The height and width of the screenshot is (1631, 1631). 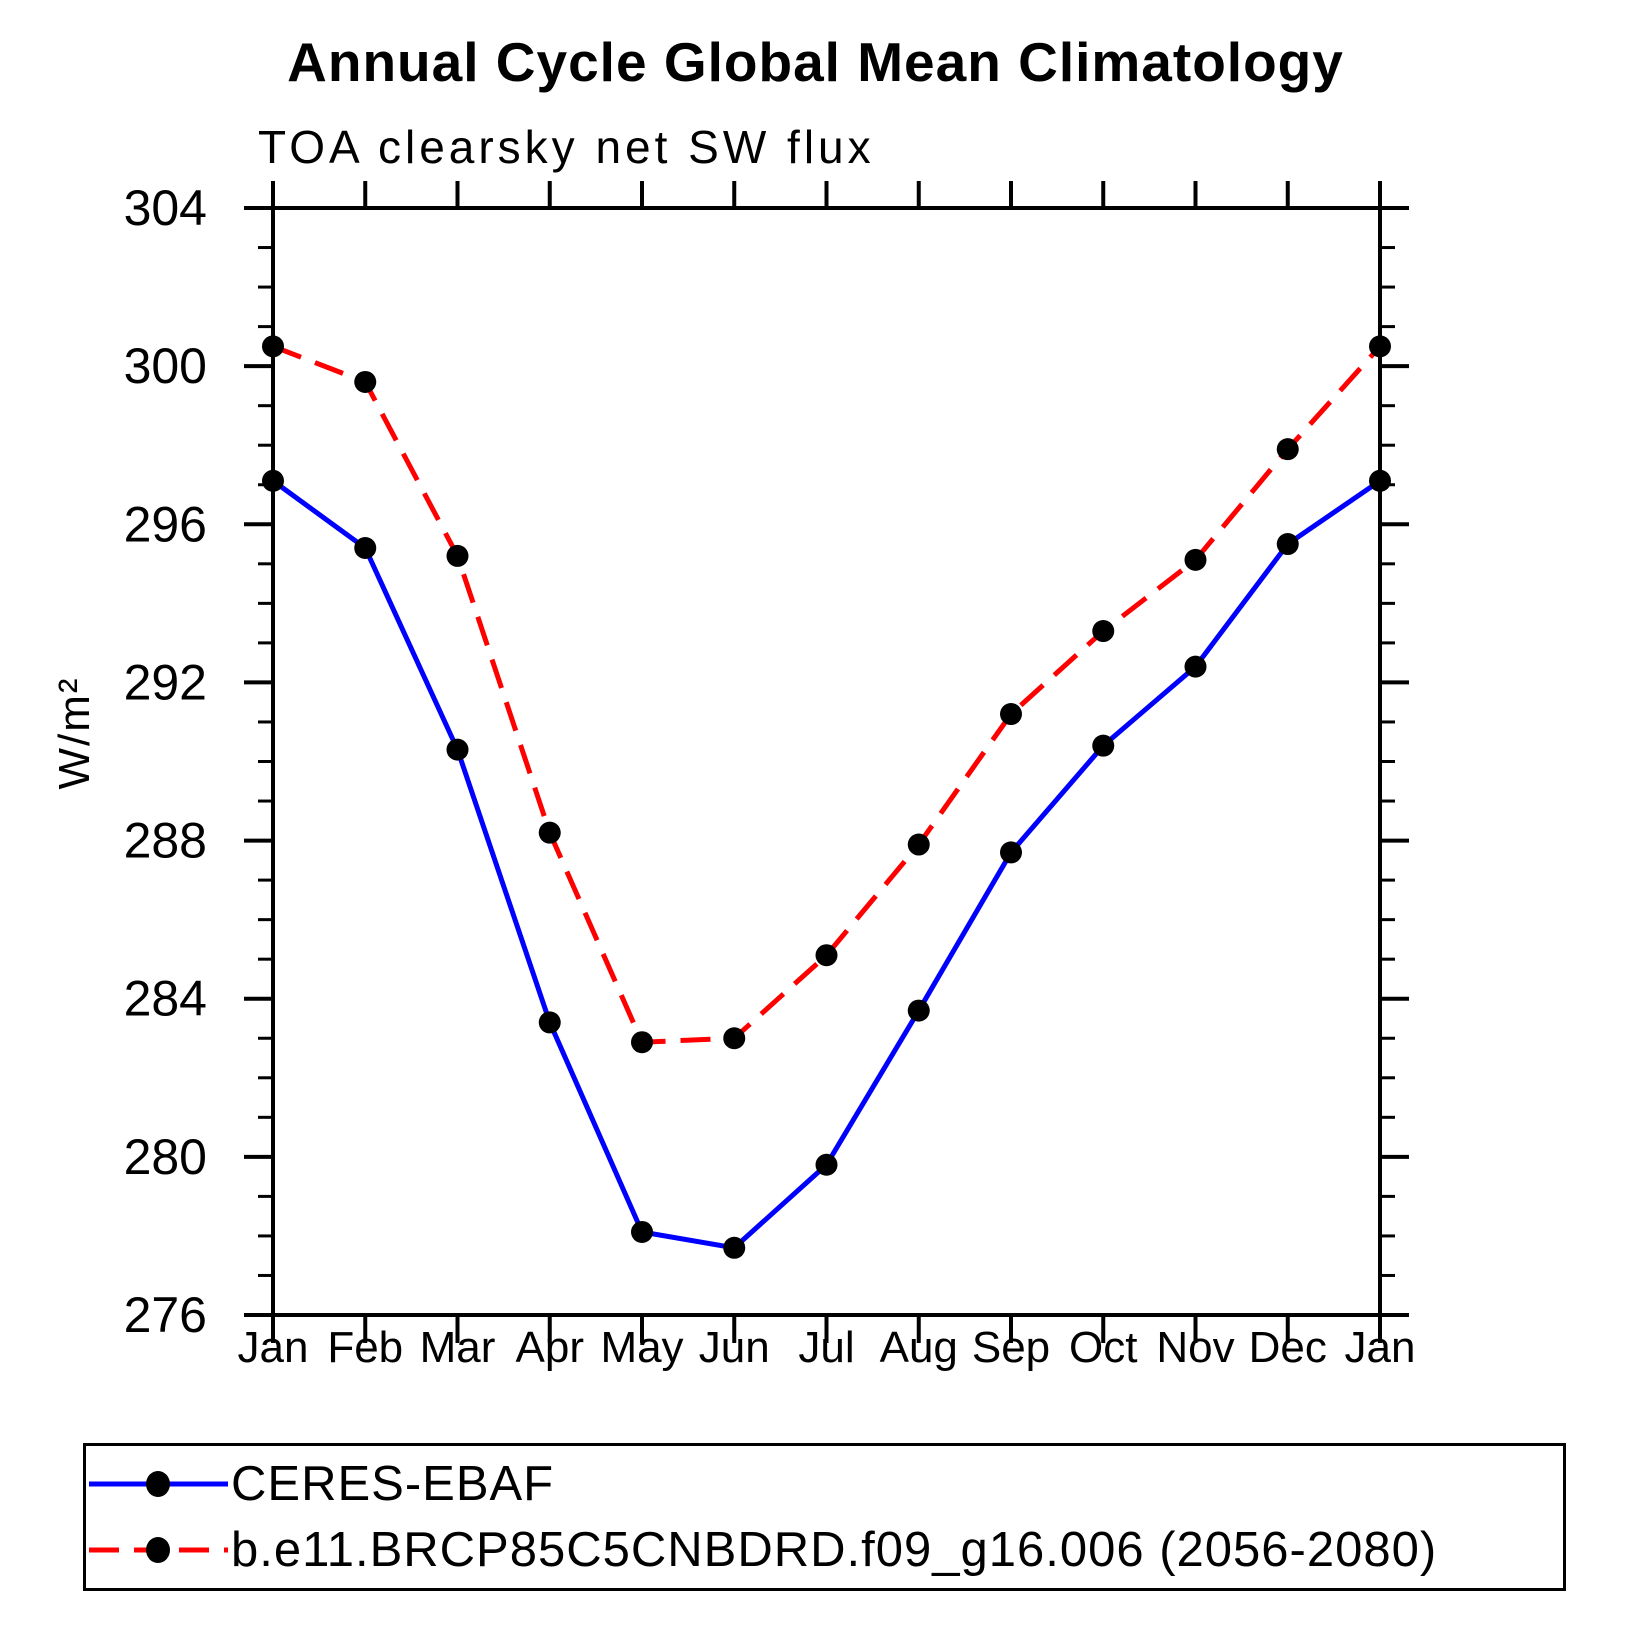 What do you see at coordinates (1288, 1347) in the screenshot?
I see `x-tick-label: Dec` at bounding box center [1288, 1347].